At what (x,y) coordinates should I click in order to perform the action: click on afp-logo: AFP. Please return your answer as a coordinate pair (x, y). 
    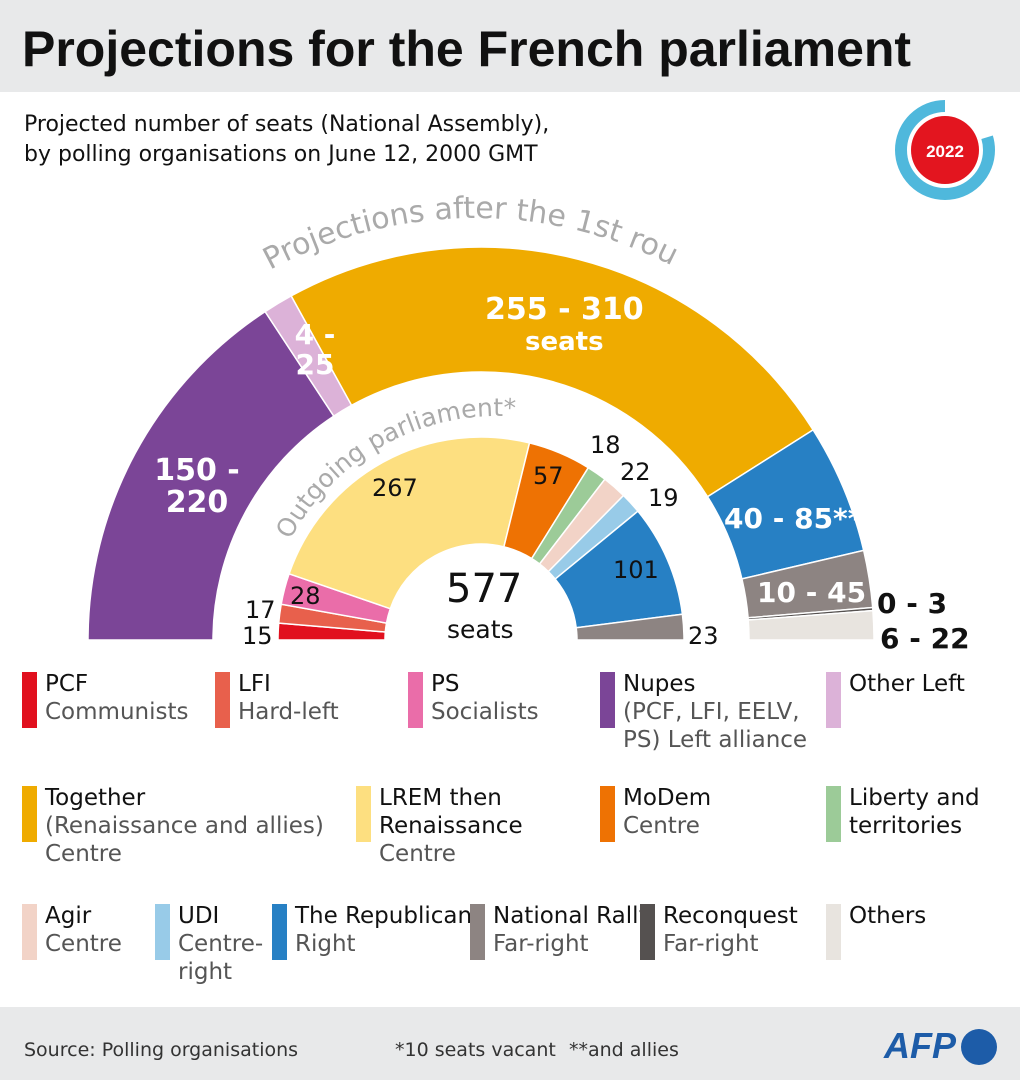
    Looking at the image, I should click on (920, 1045).